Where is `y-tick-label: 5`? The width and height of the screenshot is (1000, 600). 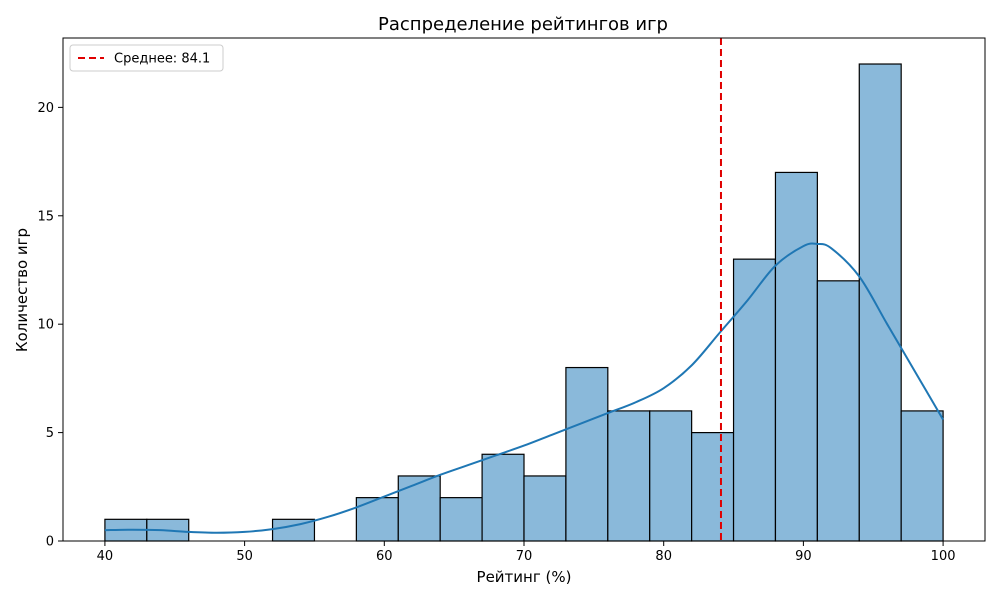
y-tick-label: 5 is located at coordinates (50, 433).